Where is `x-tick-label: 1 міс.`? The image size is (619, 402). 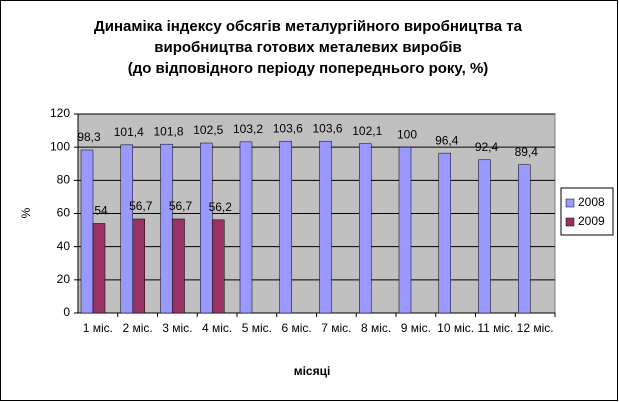
x-tick-label: 1 міс. is located at coordinates (97, 328).